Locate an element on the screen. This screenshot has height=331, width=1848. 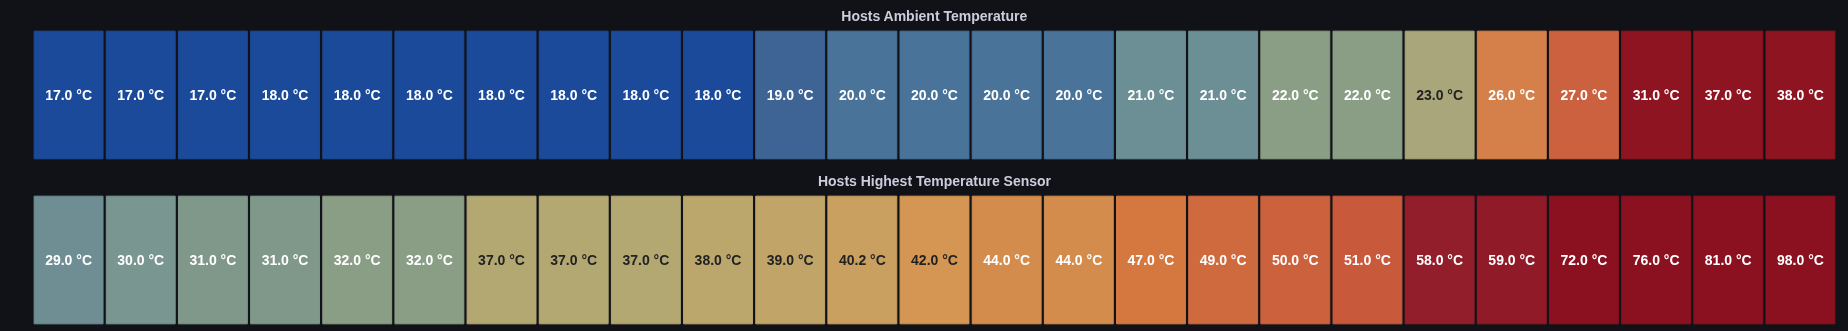
data-label: 23.0 °C is located at coordinates (1440, 95).